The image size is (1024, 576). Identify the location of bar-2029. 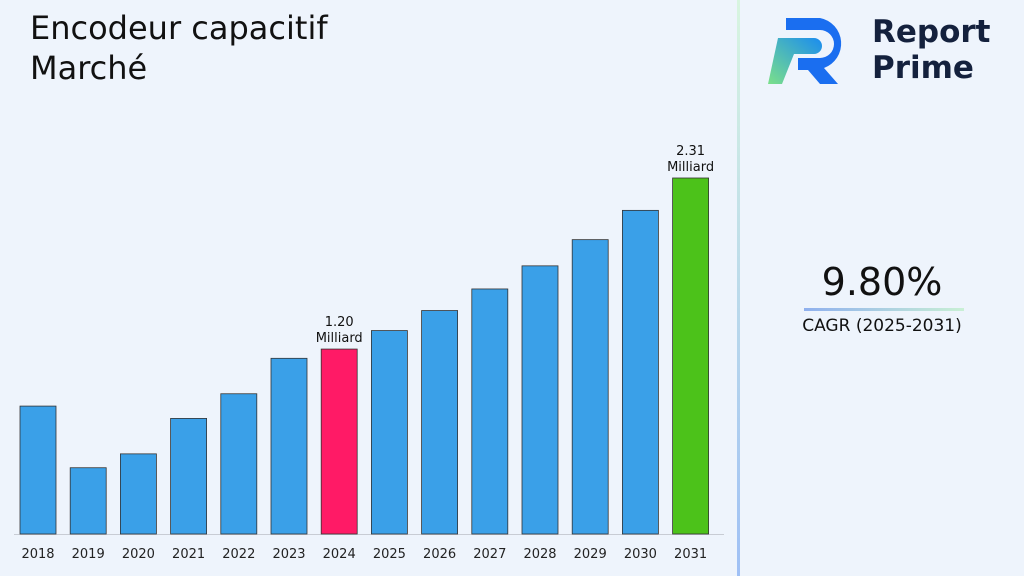
(590, 387).